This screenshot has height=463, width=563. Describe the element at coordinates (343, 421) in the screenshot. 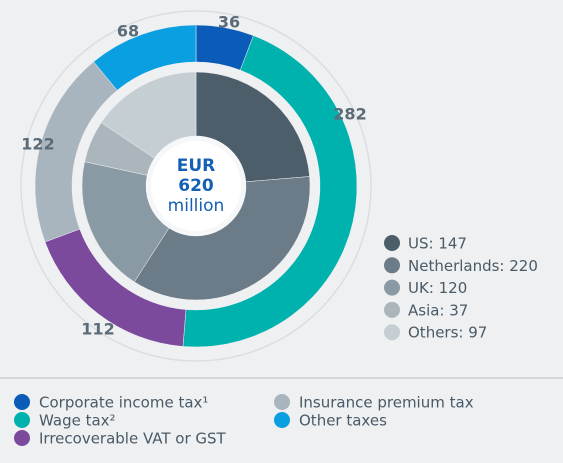

I see `legend-label: Other taxes` at that location.